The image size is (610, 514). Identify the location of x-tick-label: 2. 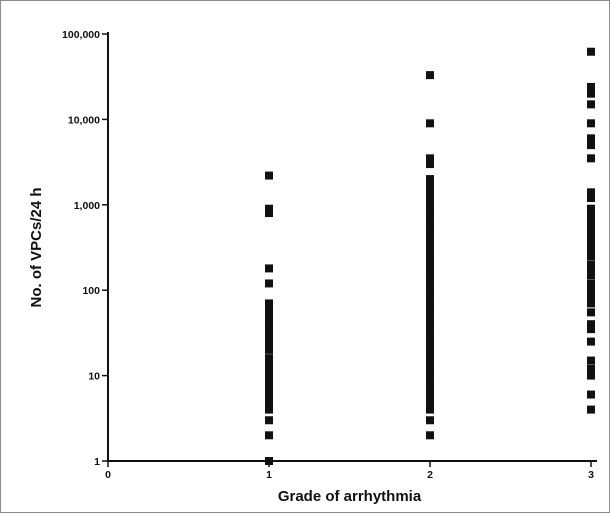
(430, 475).